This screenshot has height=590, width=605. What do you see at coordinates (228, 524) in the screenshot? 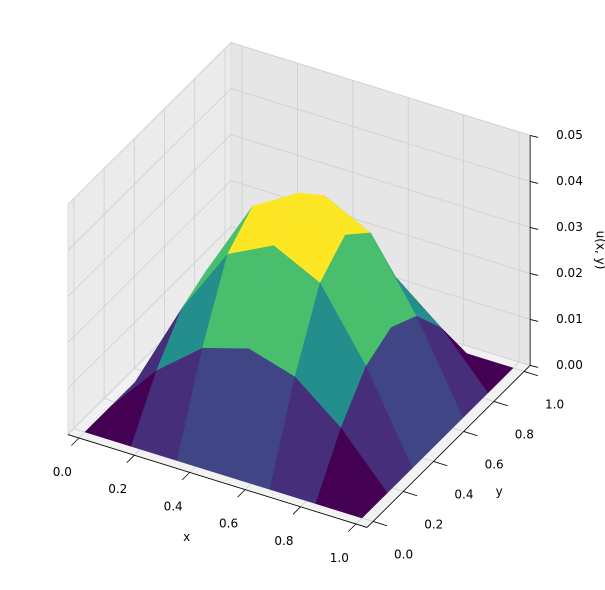
I see `x-tick-label: 0.6` at bounding box center [228, 524].